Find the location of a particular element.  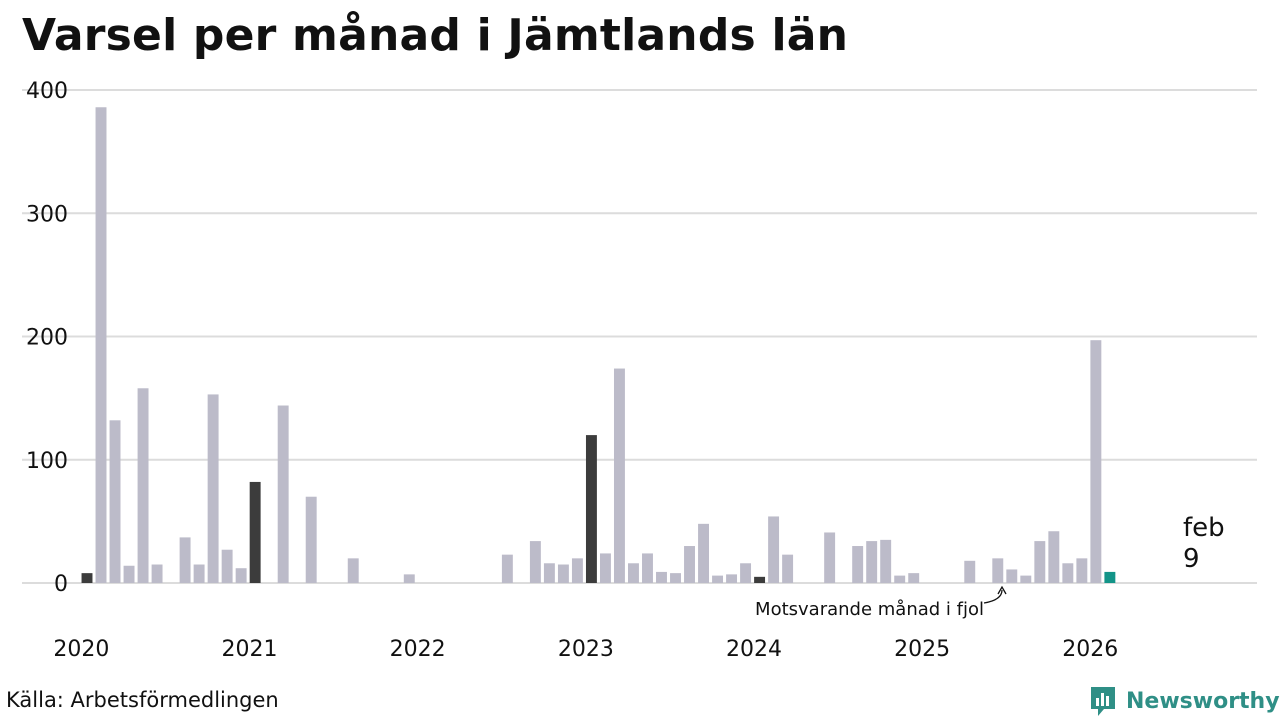

previous-year-arrow is located at coordinates (993, 596).